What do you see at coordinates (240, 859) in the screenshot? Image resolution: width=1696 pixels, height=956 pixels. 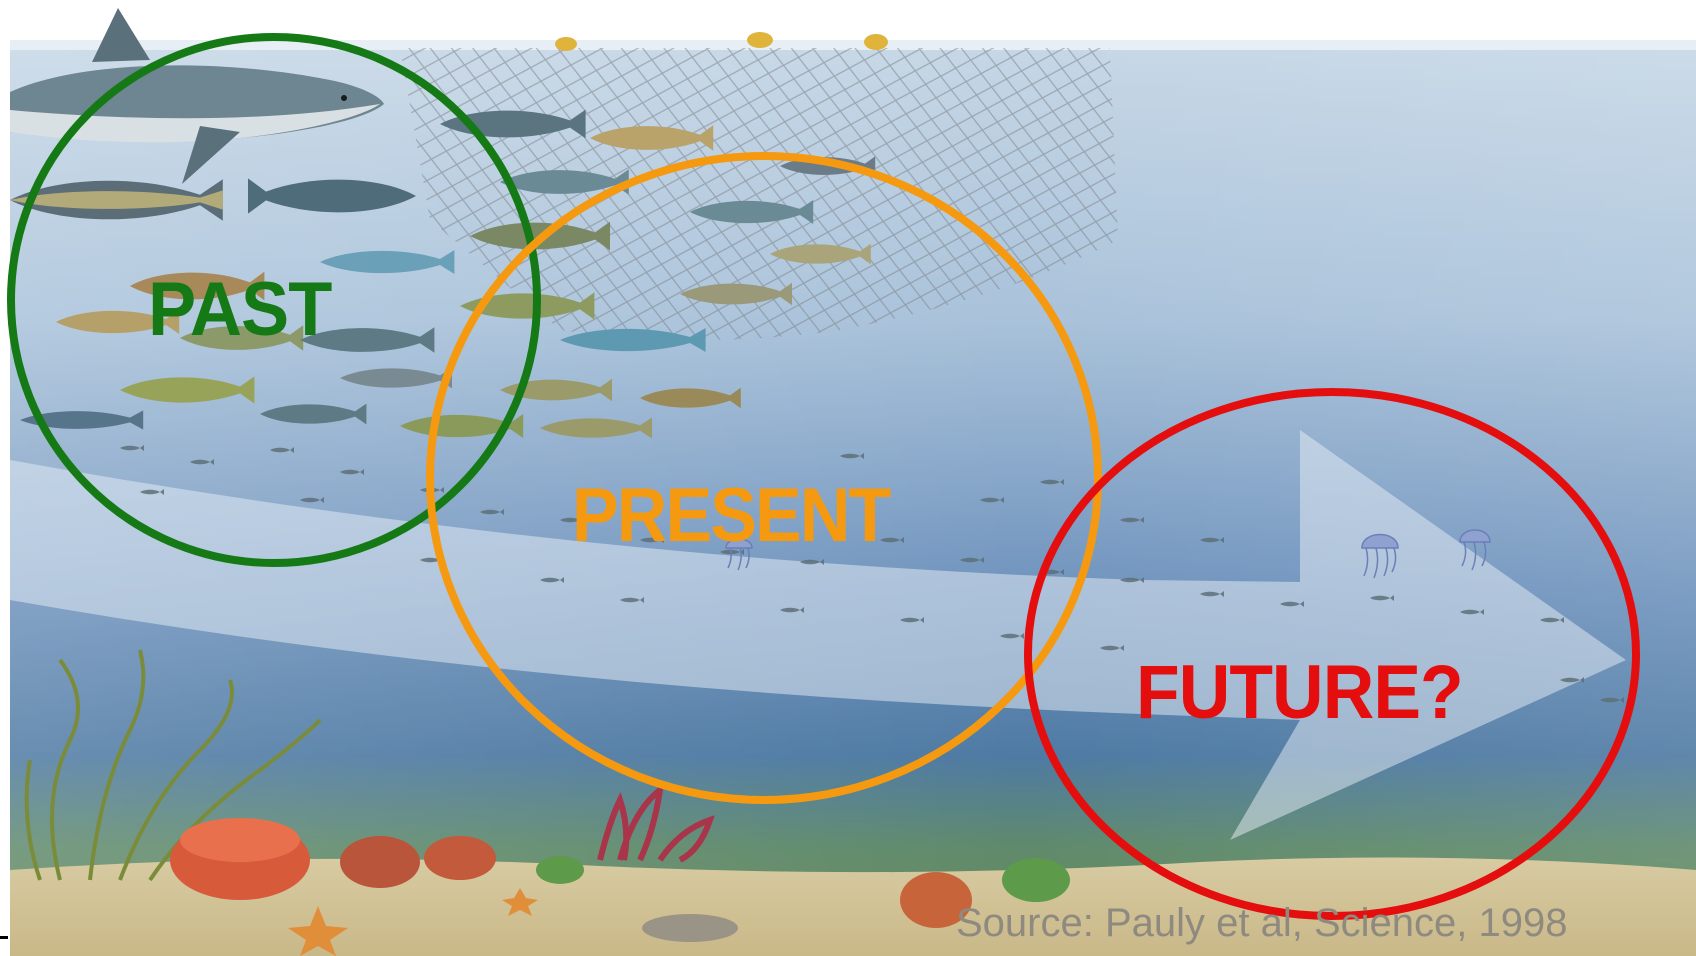 I see `sea-anemone` at bounding box center [240, 859].